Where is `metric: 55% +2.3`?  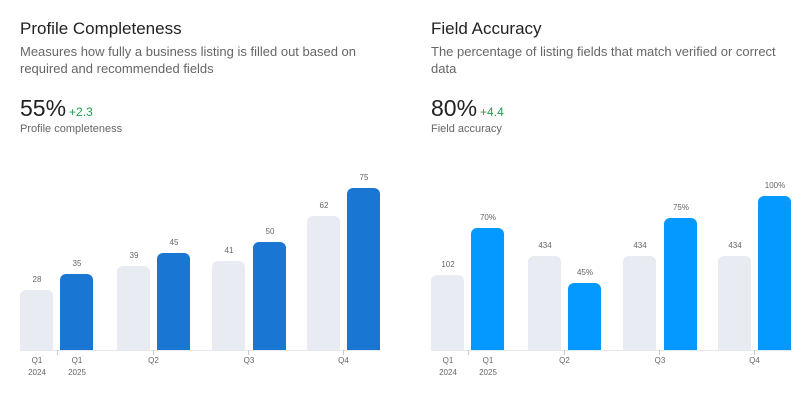
metric: 55% +2.3 is located at coordinates (56, 108).